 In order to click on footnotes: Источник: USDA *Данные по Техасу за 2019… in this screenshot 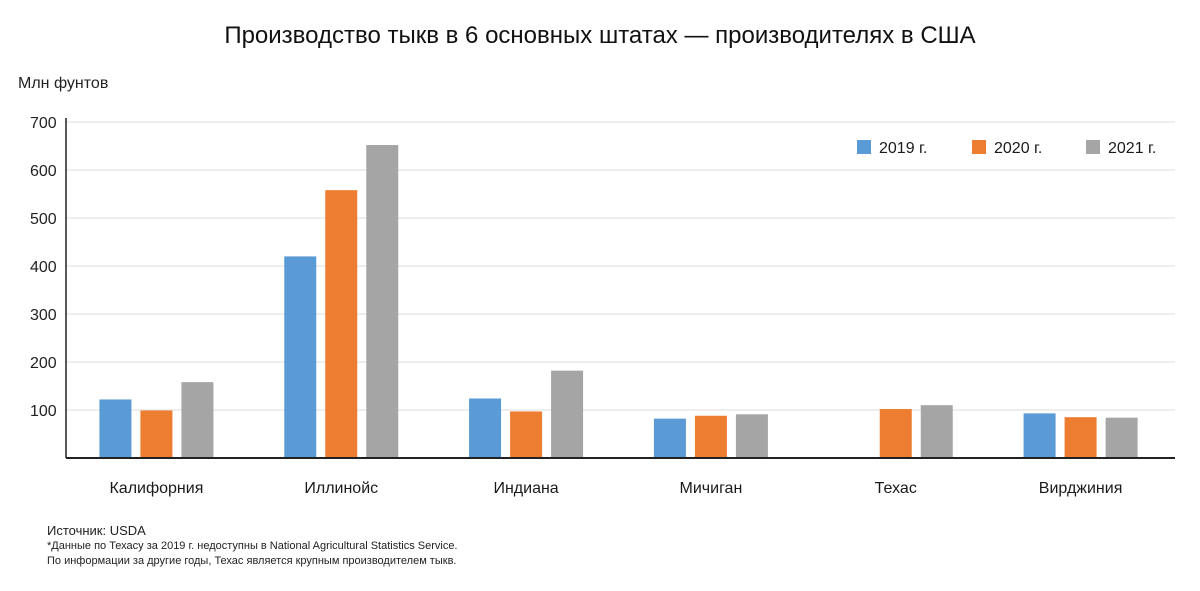, I will do `click(252, 545)`.